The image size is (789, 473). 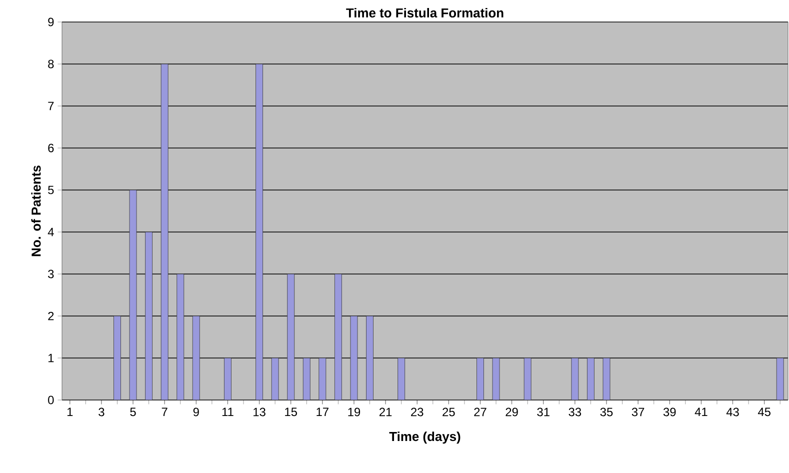 What do you see at coordinates (385, 412) in the screenshot?
I see `x-tick-label: 21` at bounding box center [385, 412].